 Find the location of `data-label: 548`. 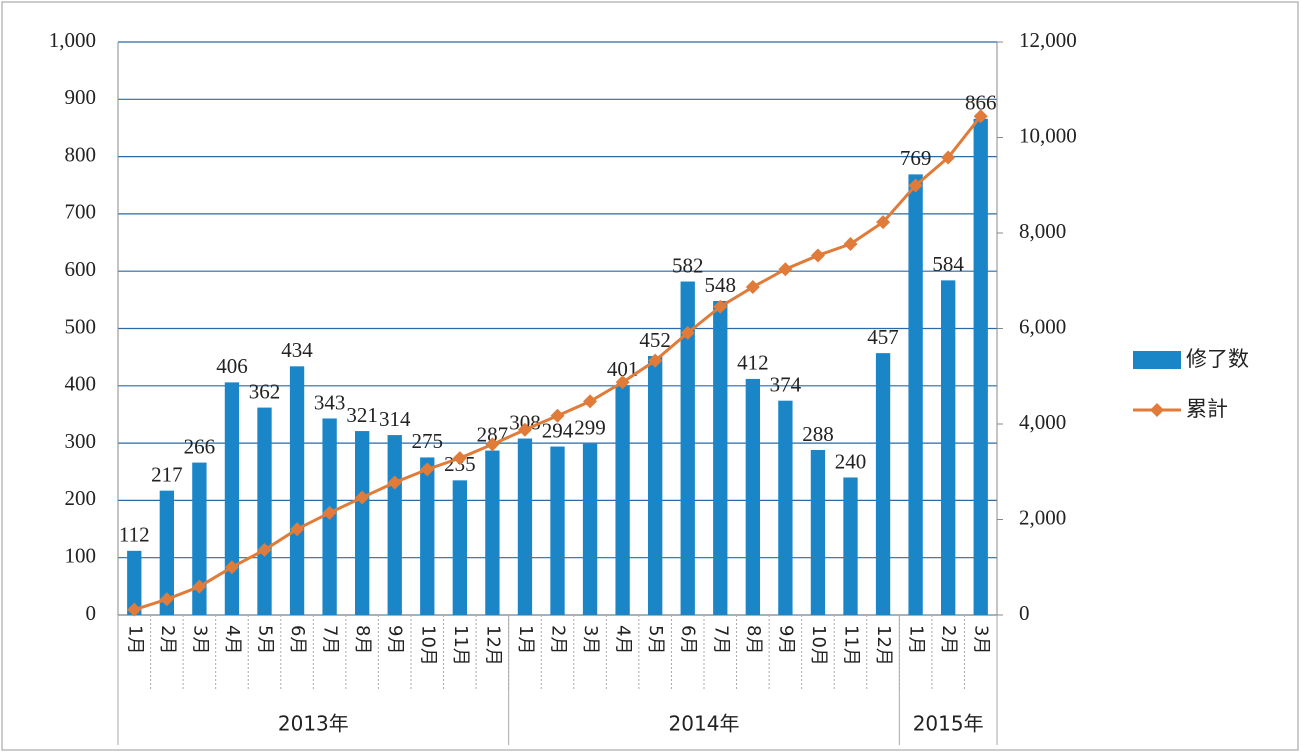

data-label: 548 is located at coordinates (721, 285).